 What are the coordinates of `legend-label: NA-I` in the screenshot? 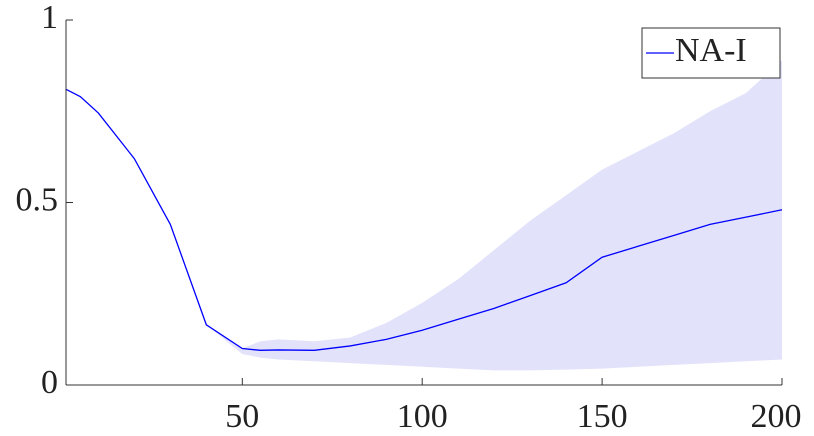 It's located at (711, 50).